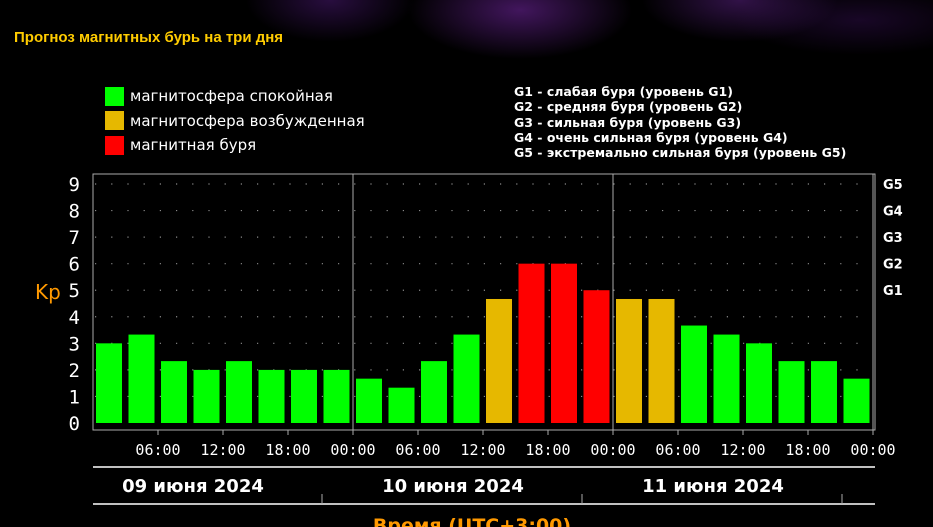  What do you see at coordinates (453, 486) in the screenshot?
I see `day-label: 10 июня 2024` at bounding box center [453, 486].